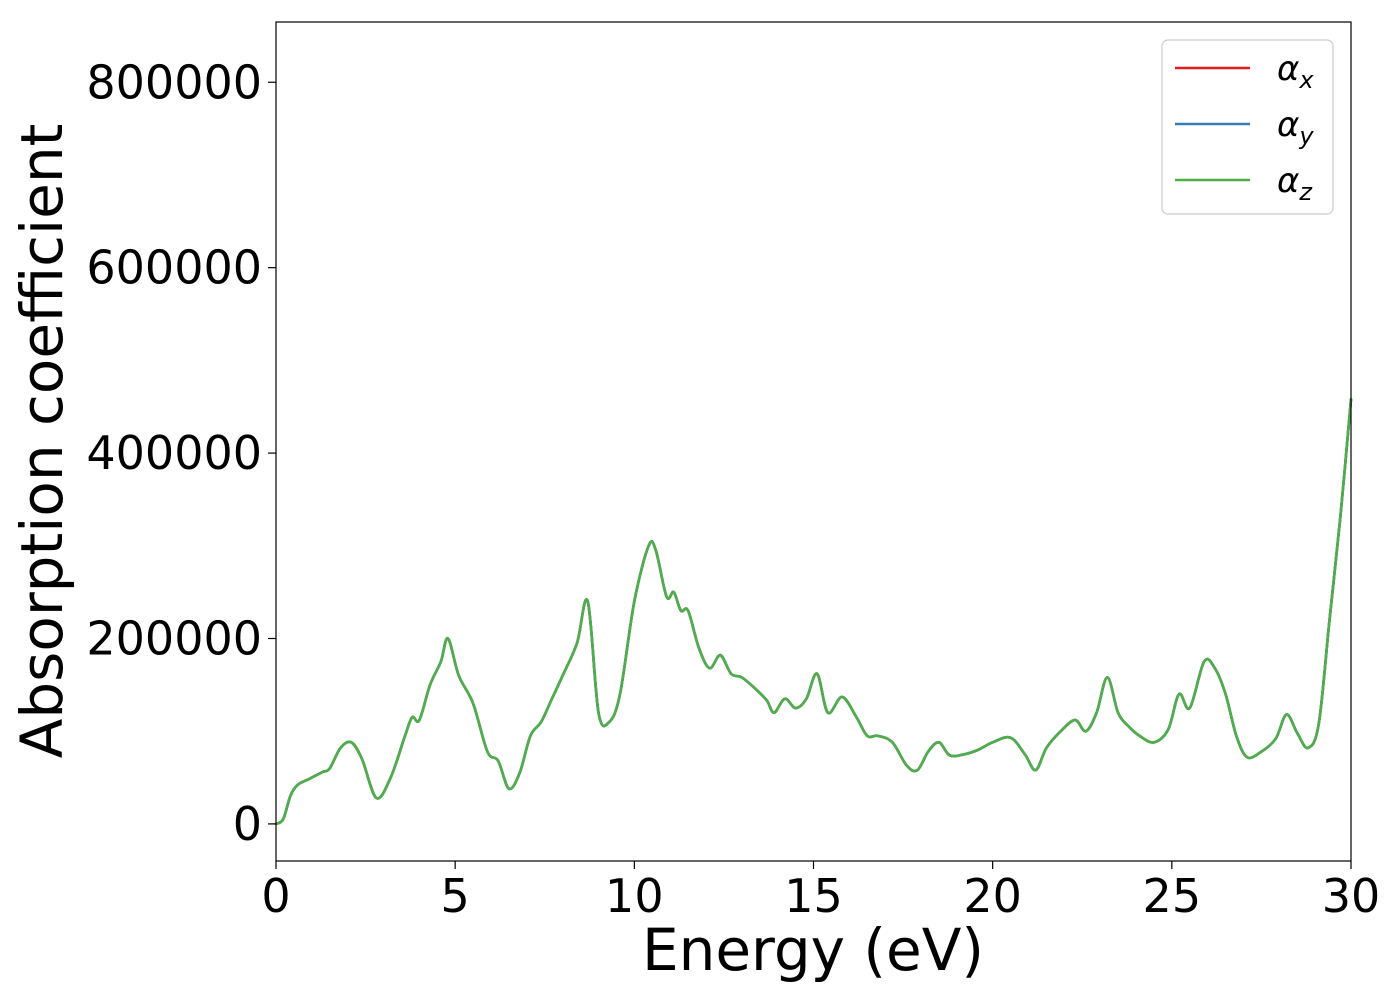 The image size is (1400, 1000). Describe the element at coordinates (42, 441) in the screenshot. I see `y-axis-label: Absorption coefficient` at that location.